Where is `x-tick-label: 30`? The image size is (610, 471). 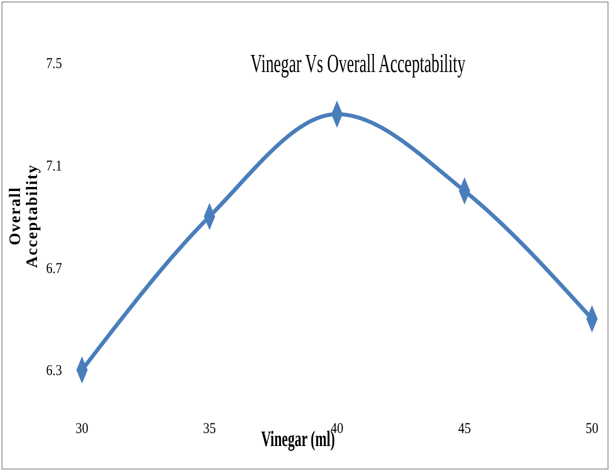
x-tick-label: 30 is located at coordinates (82, 429).